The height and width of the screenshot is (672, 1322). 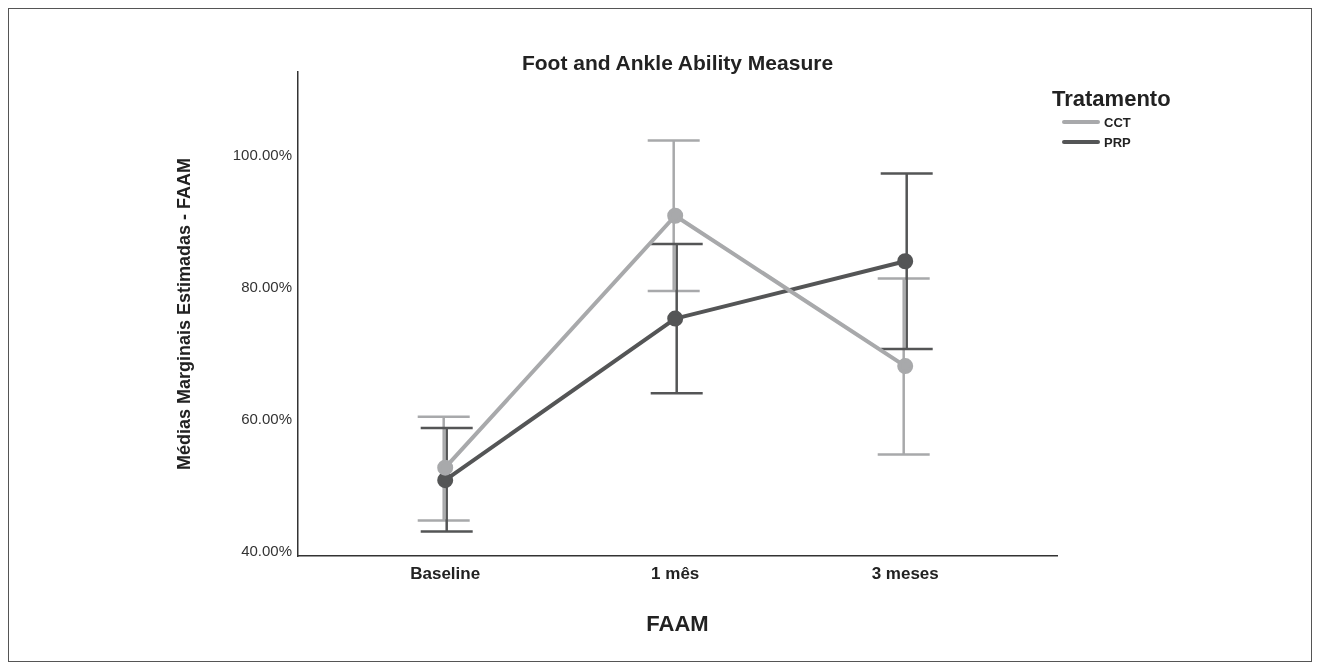 I want to click on legend-title: Tratamento, so click(x=1111, y=99).